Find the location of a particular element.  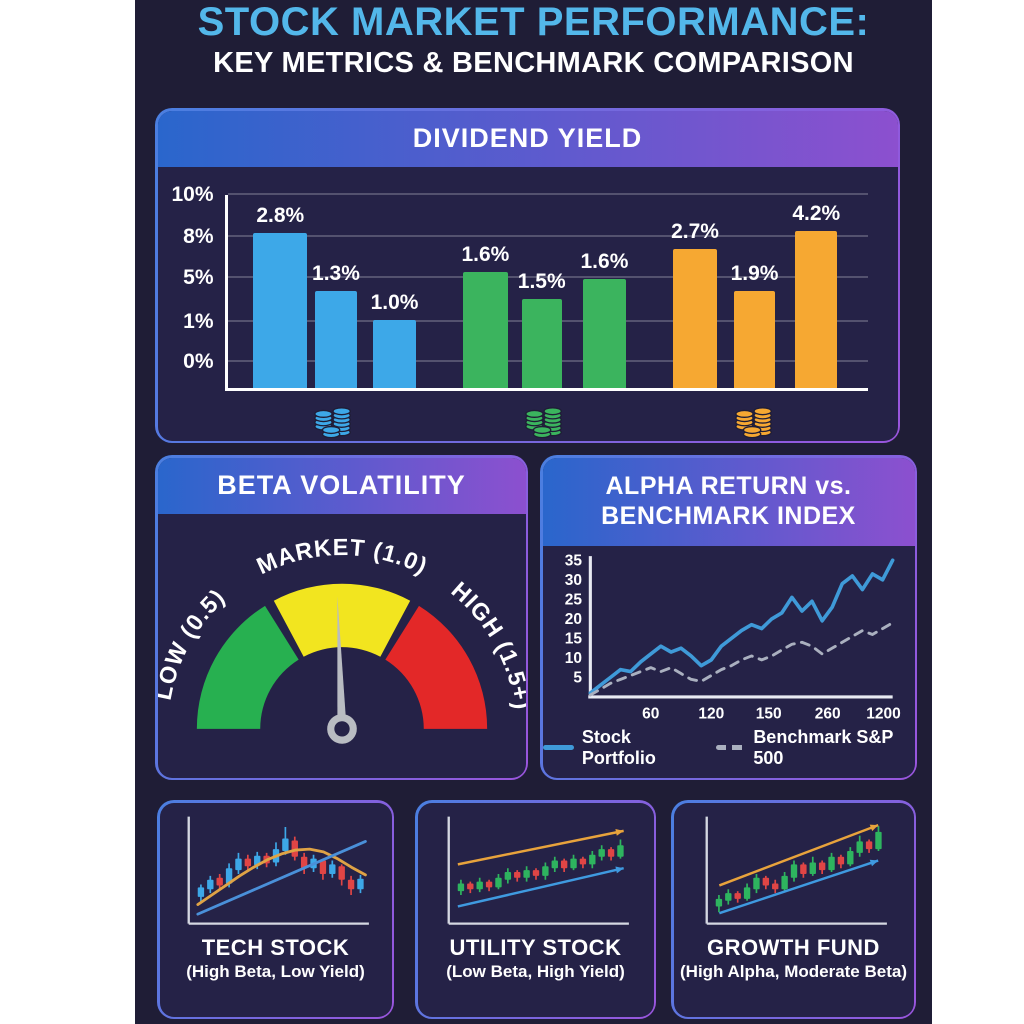

stock-portfolio-line-swatch is located at coordinates (558, 747).